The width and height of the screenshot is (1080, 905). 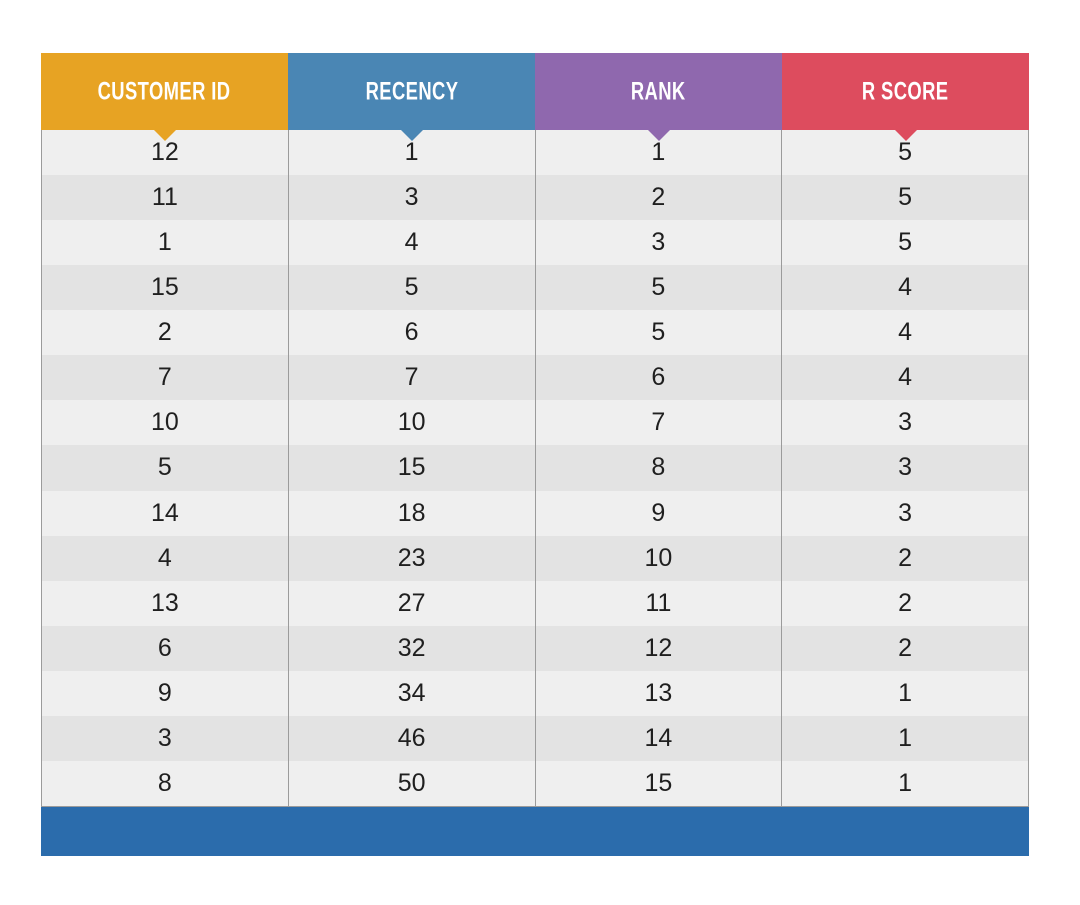 I want to click on table-row: 14 18 9 3, so click(x=535, y=513).